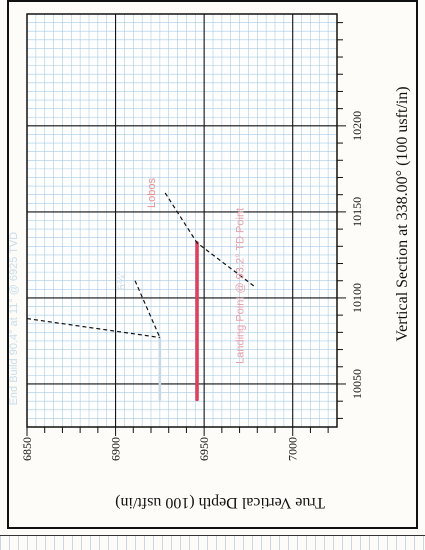 Image resolution: width=425 pixels, height=550 pixels. Describe the element at coordinates (152, 192) in the screenshot. I see `annotation-label: Lobos` at that location.